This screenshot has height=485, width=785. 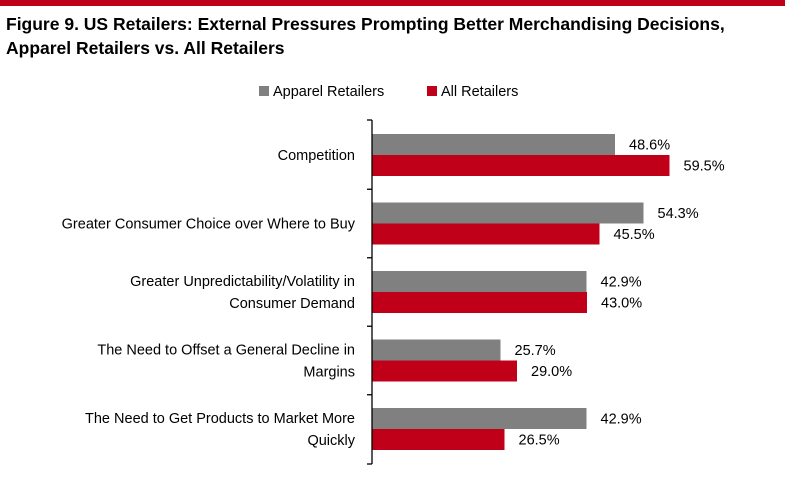 What do you see at coordinates (331, 441) in the screenshot?
I see `category-label-5-line-2: Quickly` at bounding box center [331, 441].